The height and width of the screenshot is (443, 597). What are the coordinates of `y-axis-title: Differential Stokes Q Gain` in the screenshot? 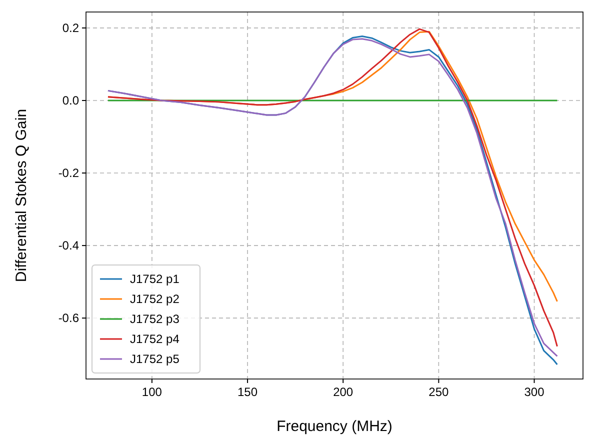 It's located at (21, 195).